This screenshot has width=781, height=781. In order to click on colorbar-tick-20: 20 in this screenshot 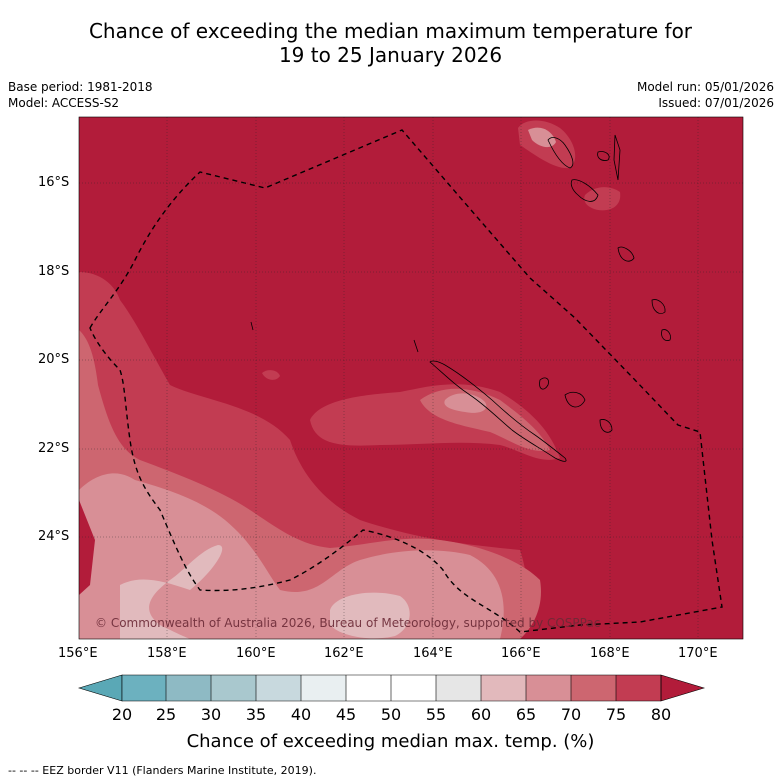, I will do `click(122, 714)`.